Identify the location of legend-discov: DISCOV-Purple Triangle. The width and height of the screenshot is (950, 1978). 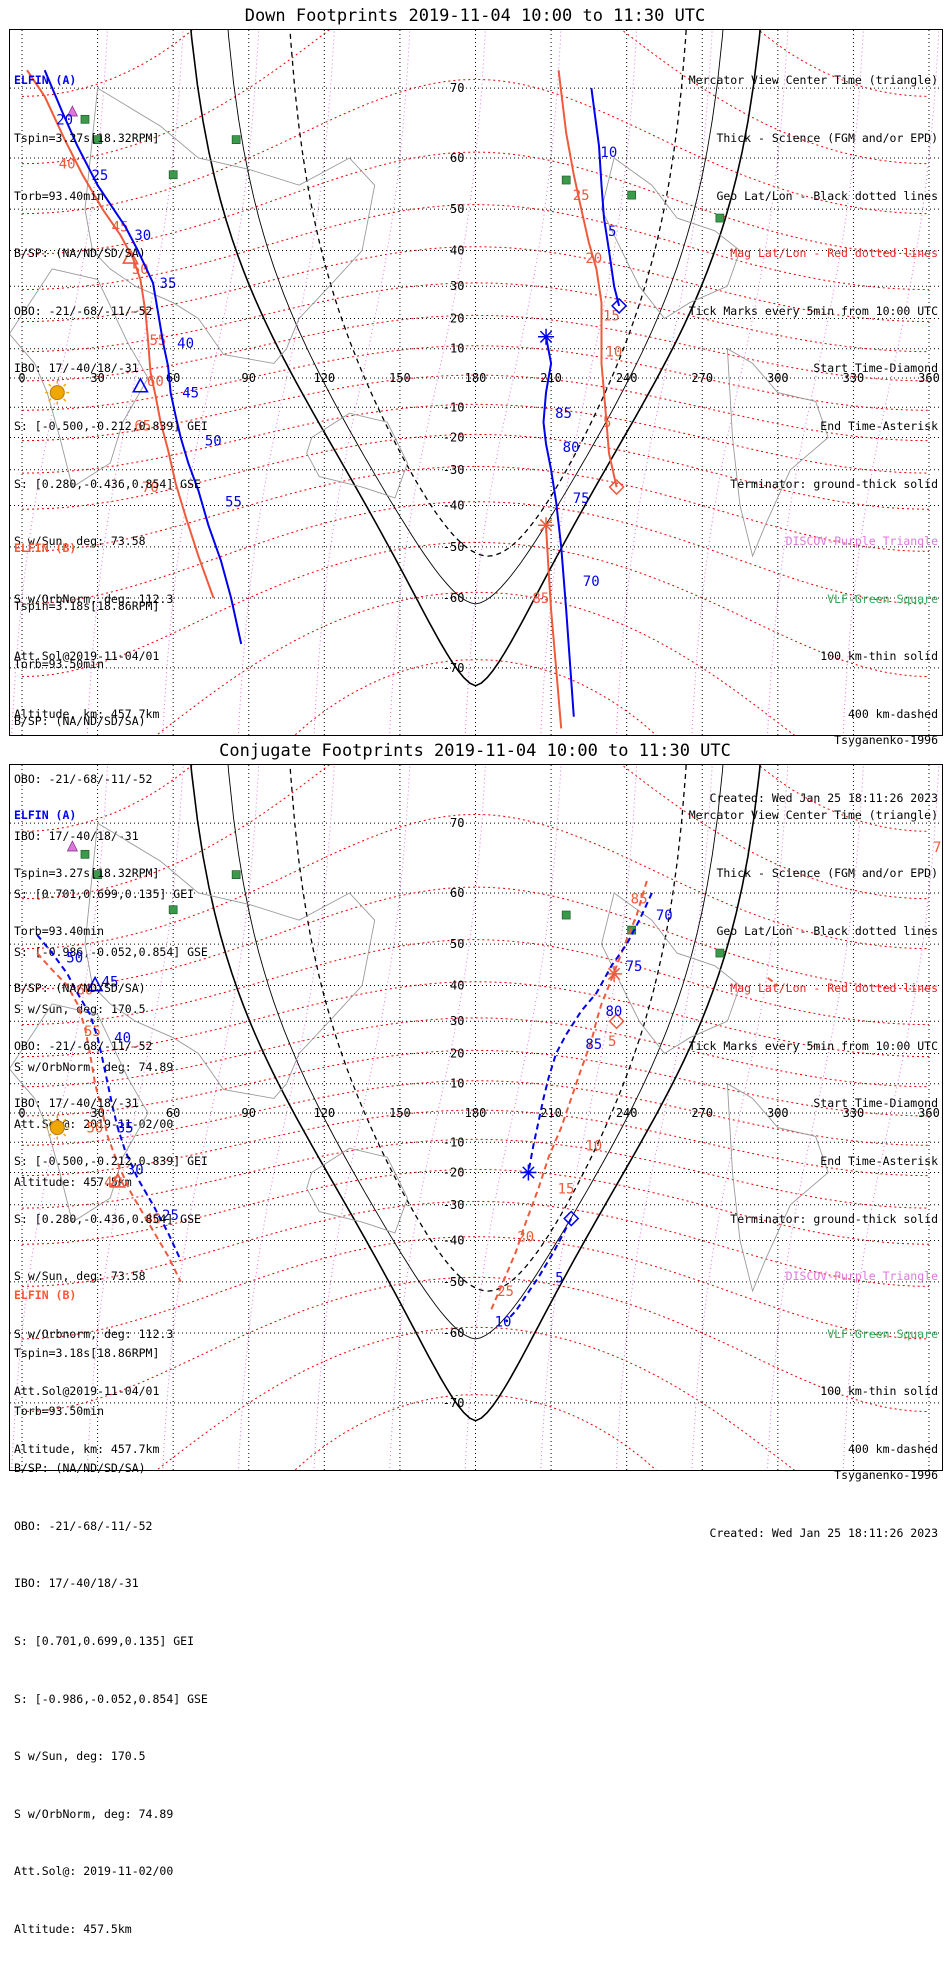
(861, 1276).